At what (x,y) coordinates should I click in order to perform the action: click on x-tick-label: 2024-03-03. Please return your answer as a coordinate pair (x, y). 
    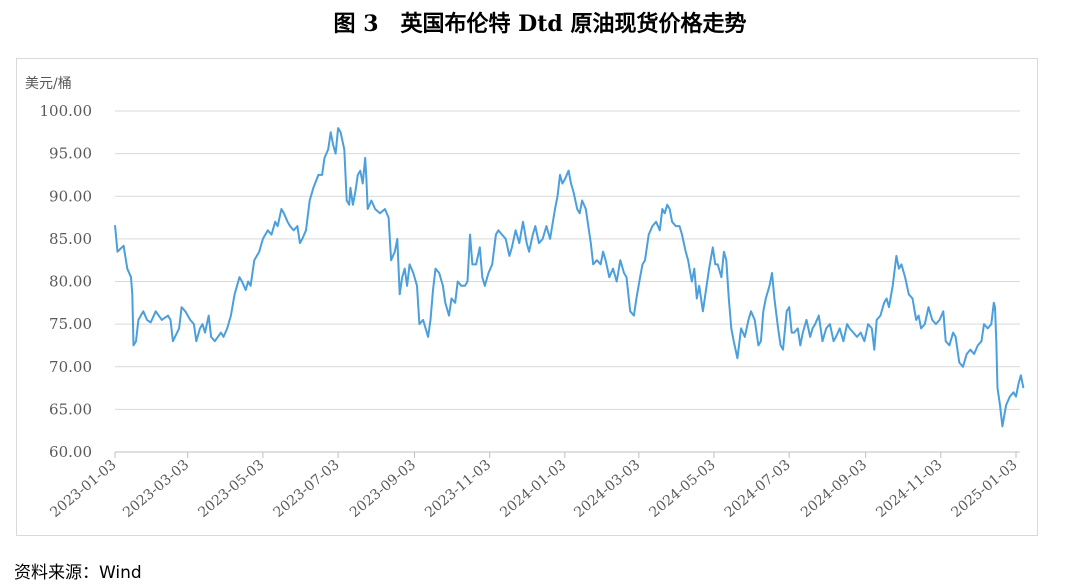
    Looking at the image, I should click on (607, 489).